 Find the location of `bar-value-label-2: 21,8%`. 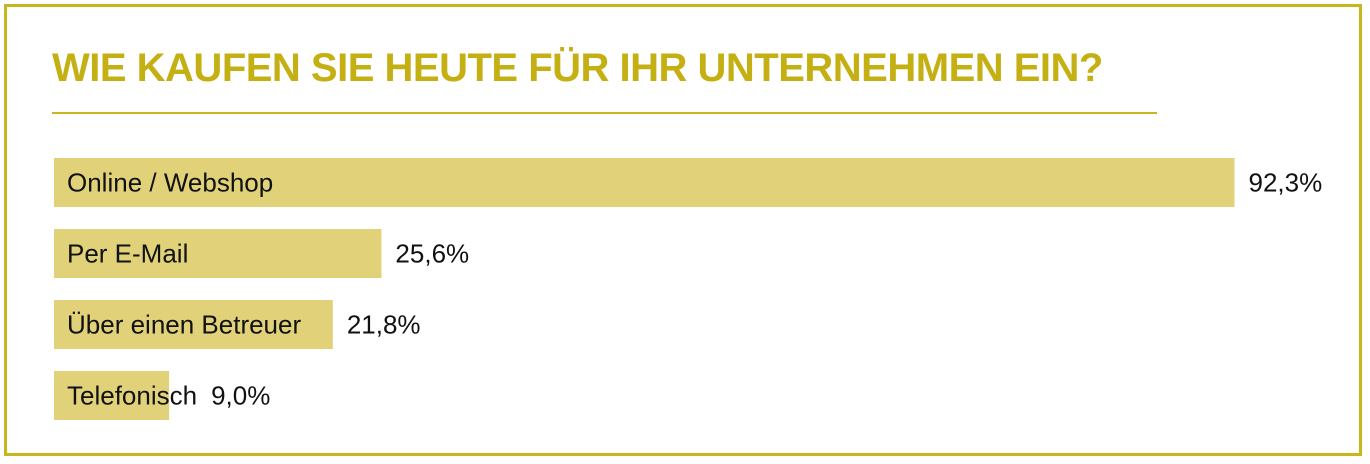

bar-value-label-2: 21,8% is located at coordinates (384, 325).